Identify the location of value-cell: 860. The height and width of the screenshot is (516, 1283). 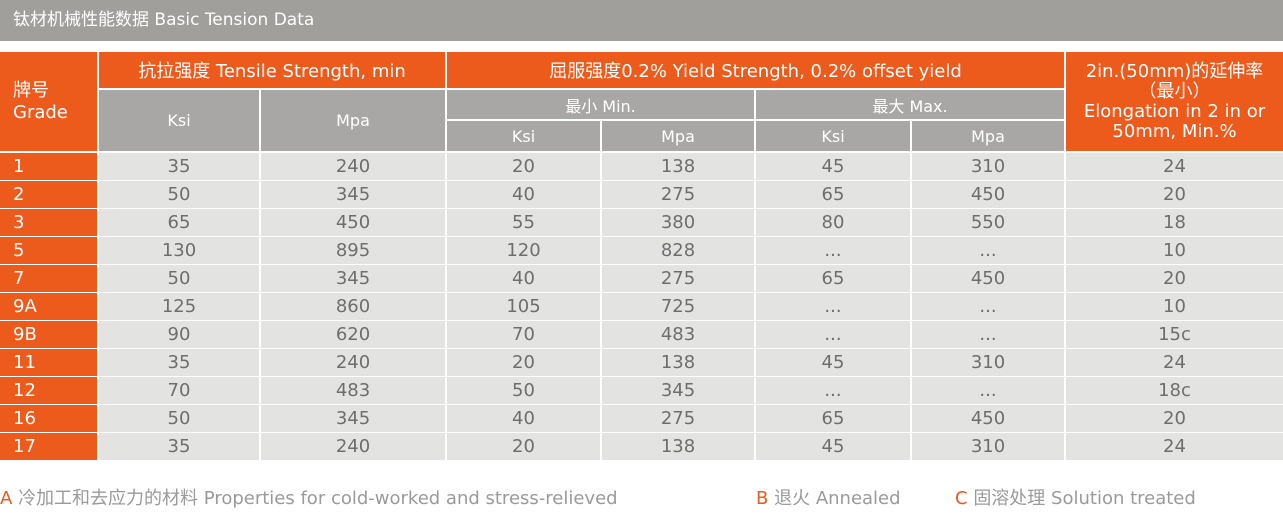
(353, 306).